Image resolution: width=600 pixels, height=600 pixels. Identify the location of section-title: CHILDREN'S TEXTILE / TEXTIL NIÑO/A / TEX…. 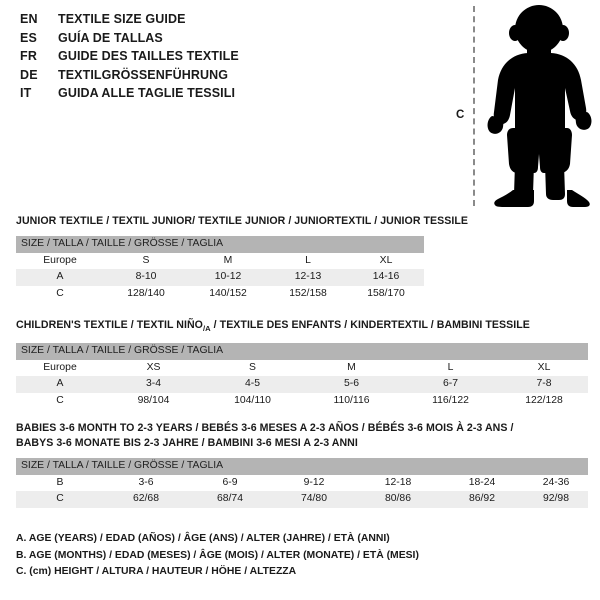
(302, 327).